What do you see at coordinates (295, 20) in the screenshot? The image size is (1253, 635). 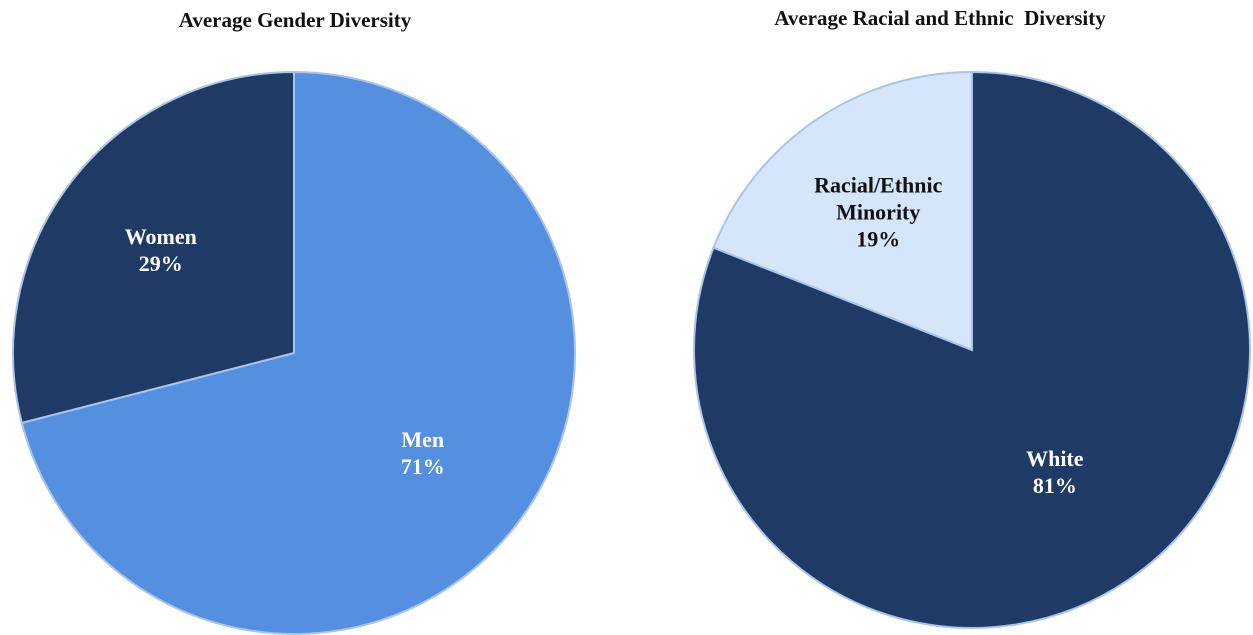 I see `chart-title: Average Gender Diversity` at bounding box center [295, 20].